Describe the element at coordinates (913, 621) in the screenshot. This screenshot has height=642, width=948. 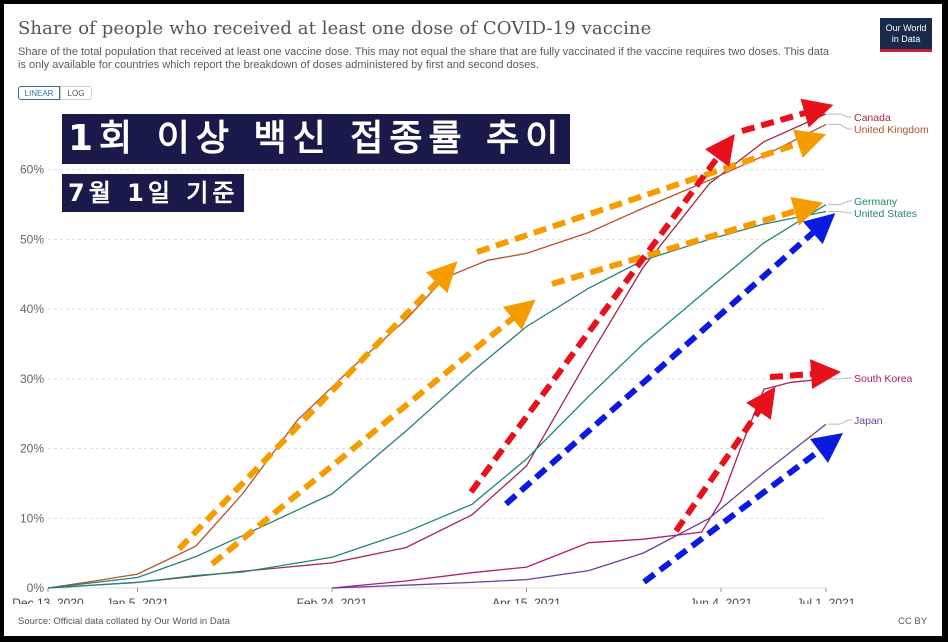
I see `license-link: CC BY` at that location.